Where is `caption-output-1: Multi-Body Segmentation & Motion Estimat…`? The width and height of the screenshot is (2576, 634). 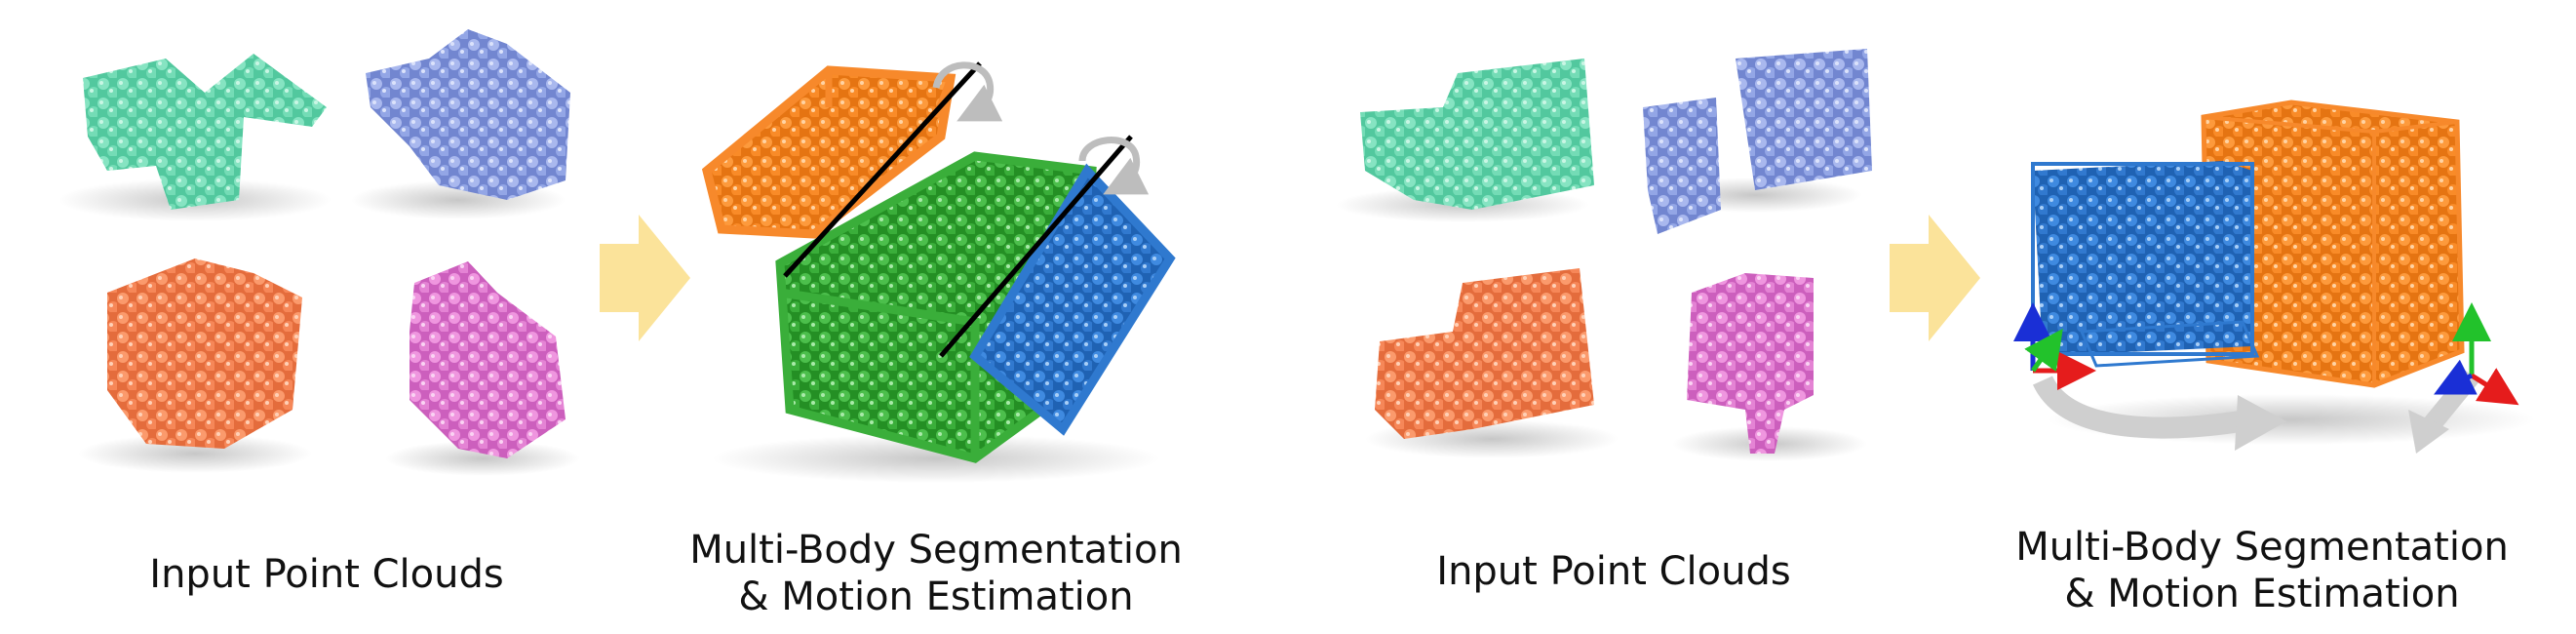 caption-output-1: Multi-Body Segmentation & Motion Estimat… is located at coordinates (936, 573).